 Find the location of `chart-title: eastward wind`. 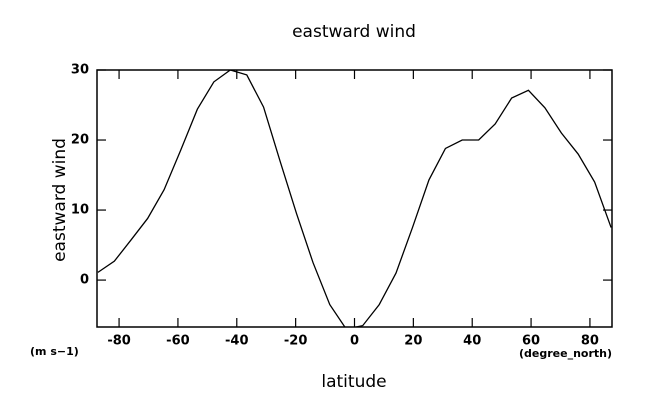

chart-title: eastward wind is located at coordinates (354, 32).